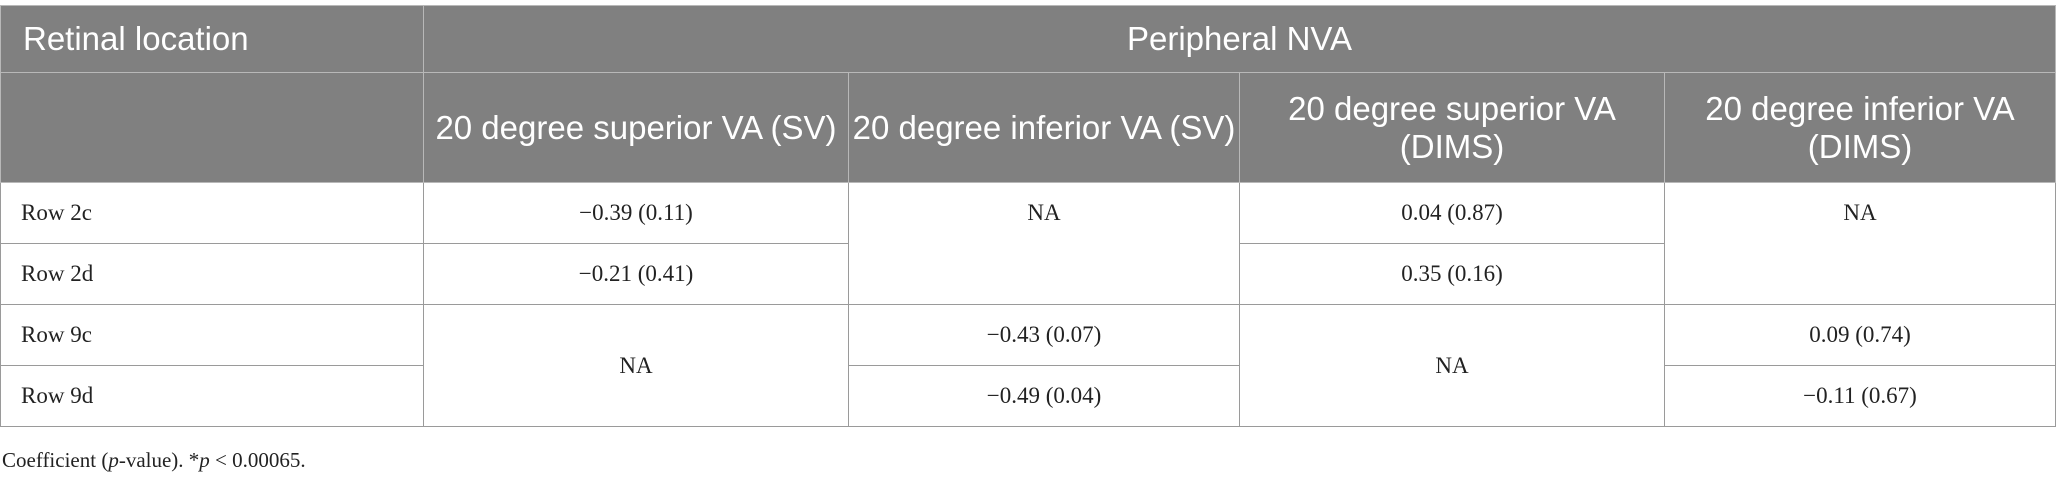 Image resolution: width=2056 pixels, height=485 pixels. Describe the element at coordinates (212, 39) in the screenshot. I see `header-cell: Retinal location` at that location.